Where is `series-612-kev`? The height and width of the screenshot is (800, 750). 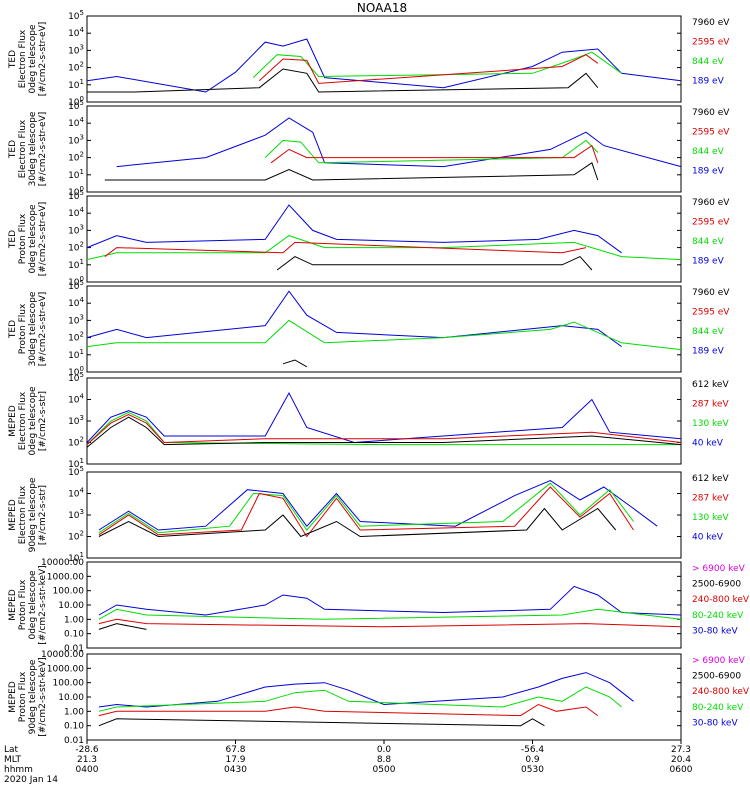
series-612-kev is located at coordinates (384, 432).